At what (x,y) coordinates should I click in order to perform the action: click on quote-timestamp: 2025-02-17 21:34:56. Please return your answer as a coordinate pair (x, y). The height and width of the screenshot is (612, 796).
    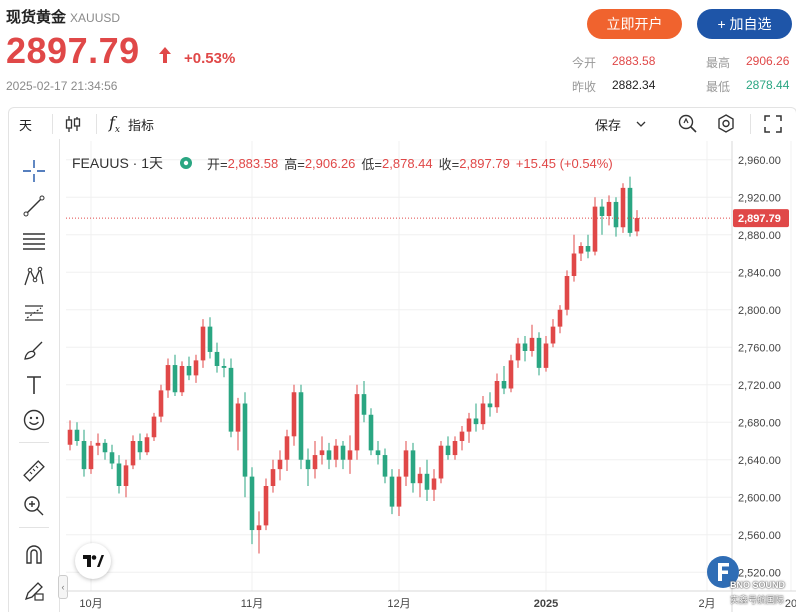
    Looking at the image, I should click on (62, 86).